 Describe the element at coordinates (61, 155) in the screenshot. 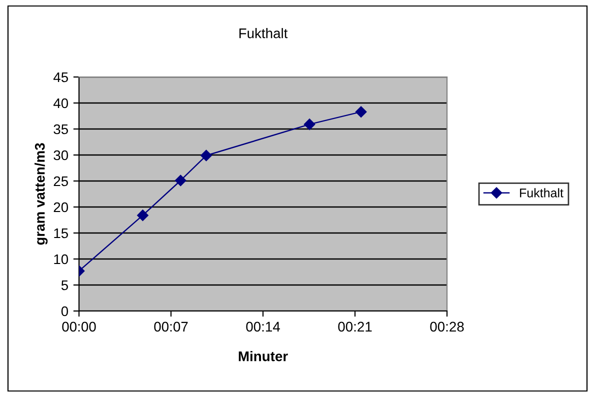

I see `y-tick-label: 30` at that location.